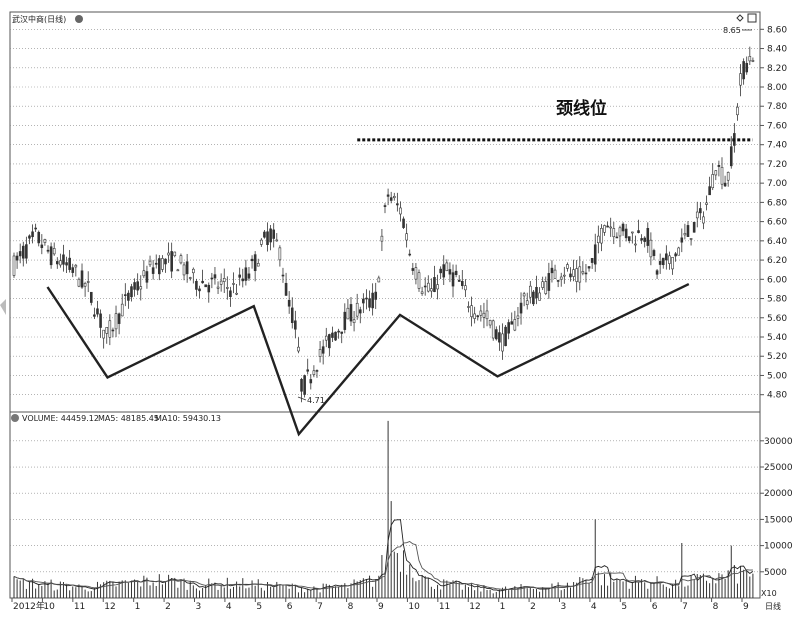  Describe the element at coordinates (474, 607) in the screenshot. I see `time-tick-label: 12` at that location.